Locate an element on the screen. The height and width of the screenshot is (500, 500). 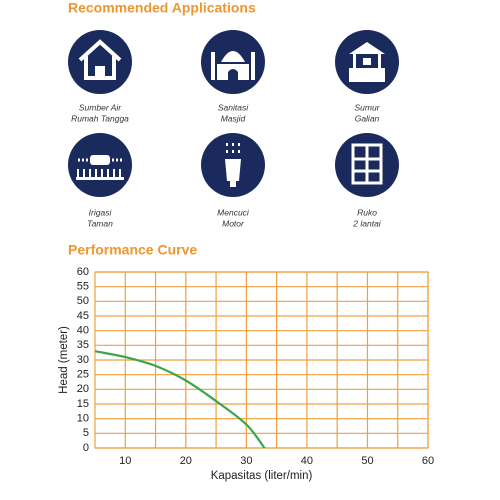
app-label: Masjid is located at coordinates (233, 118).